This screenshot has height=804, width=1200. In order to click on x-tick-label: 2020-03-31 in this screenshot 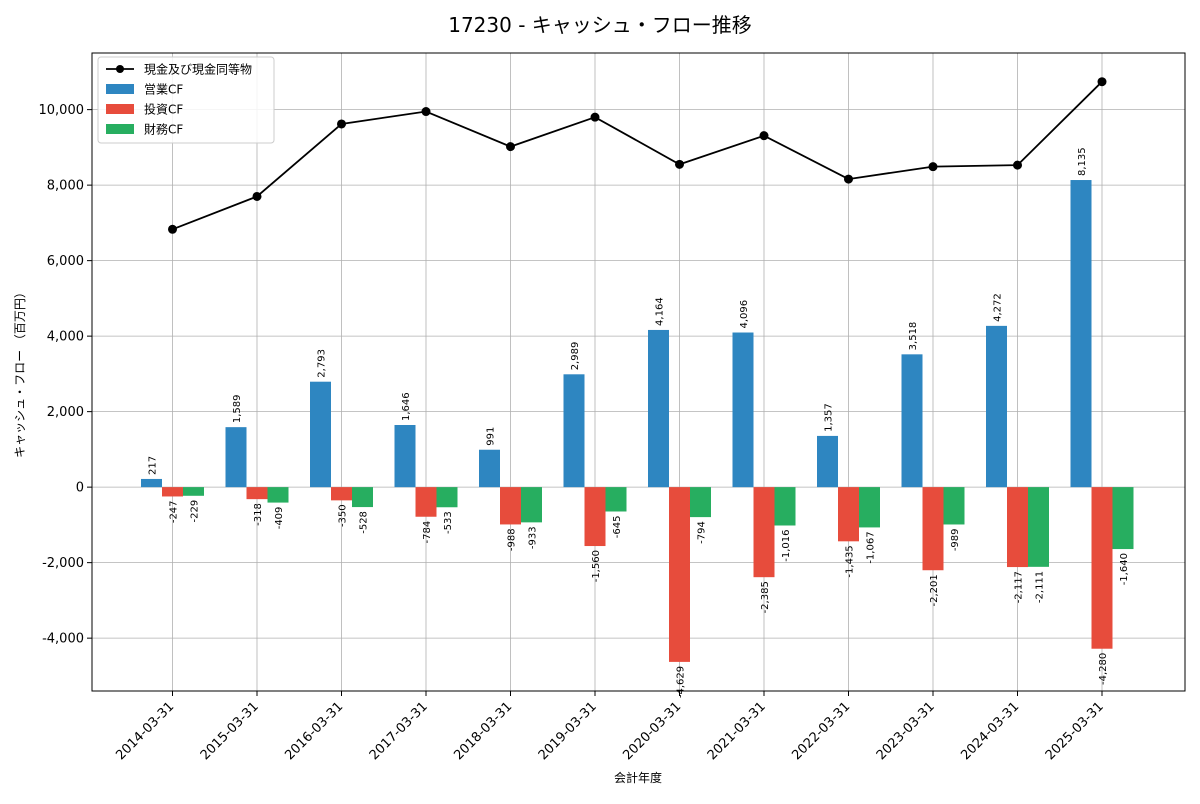, I will do `click(652, 731)`.